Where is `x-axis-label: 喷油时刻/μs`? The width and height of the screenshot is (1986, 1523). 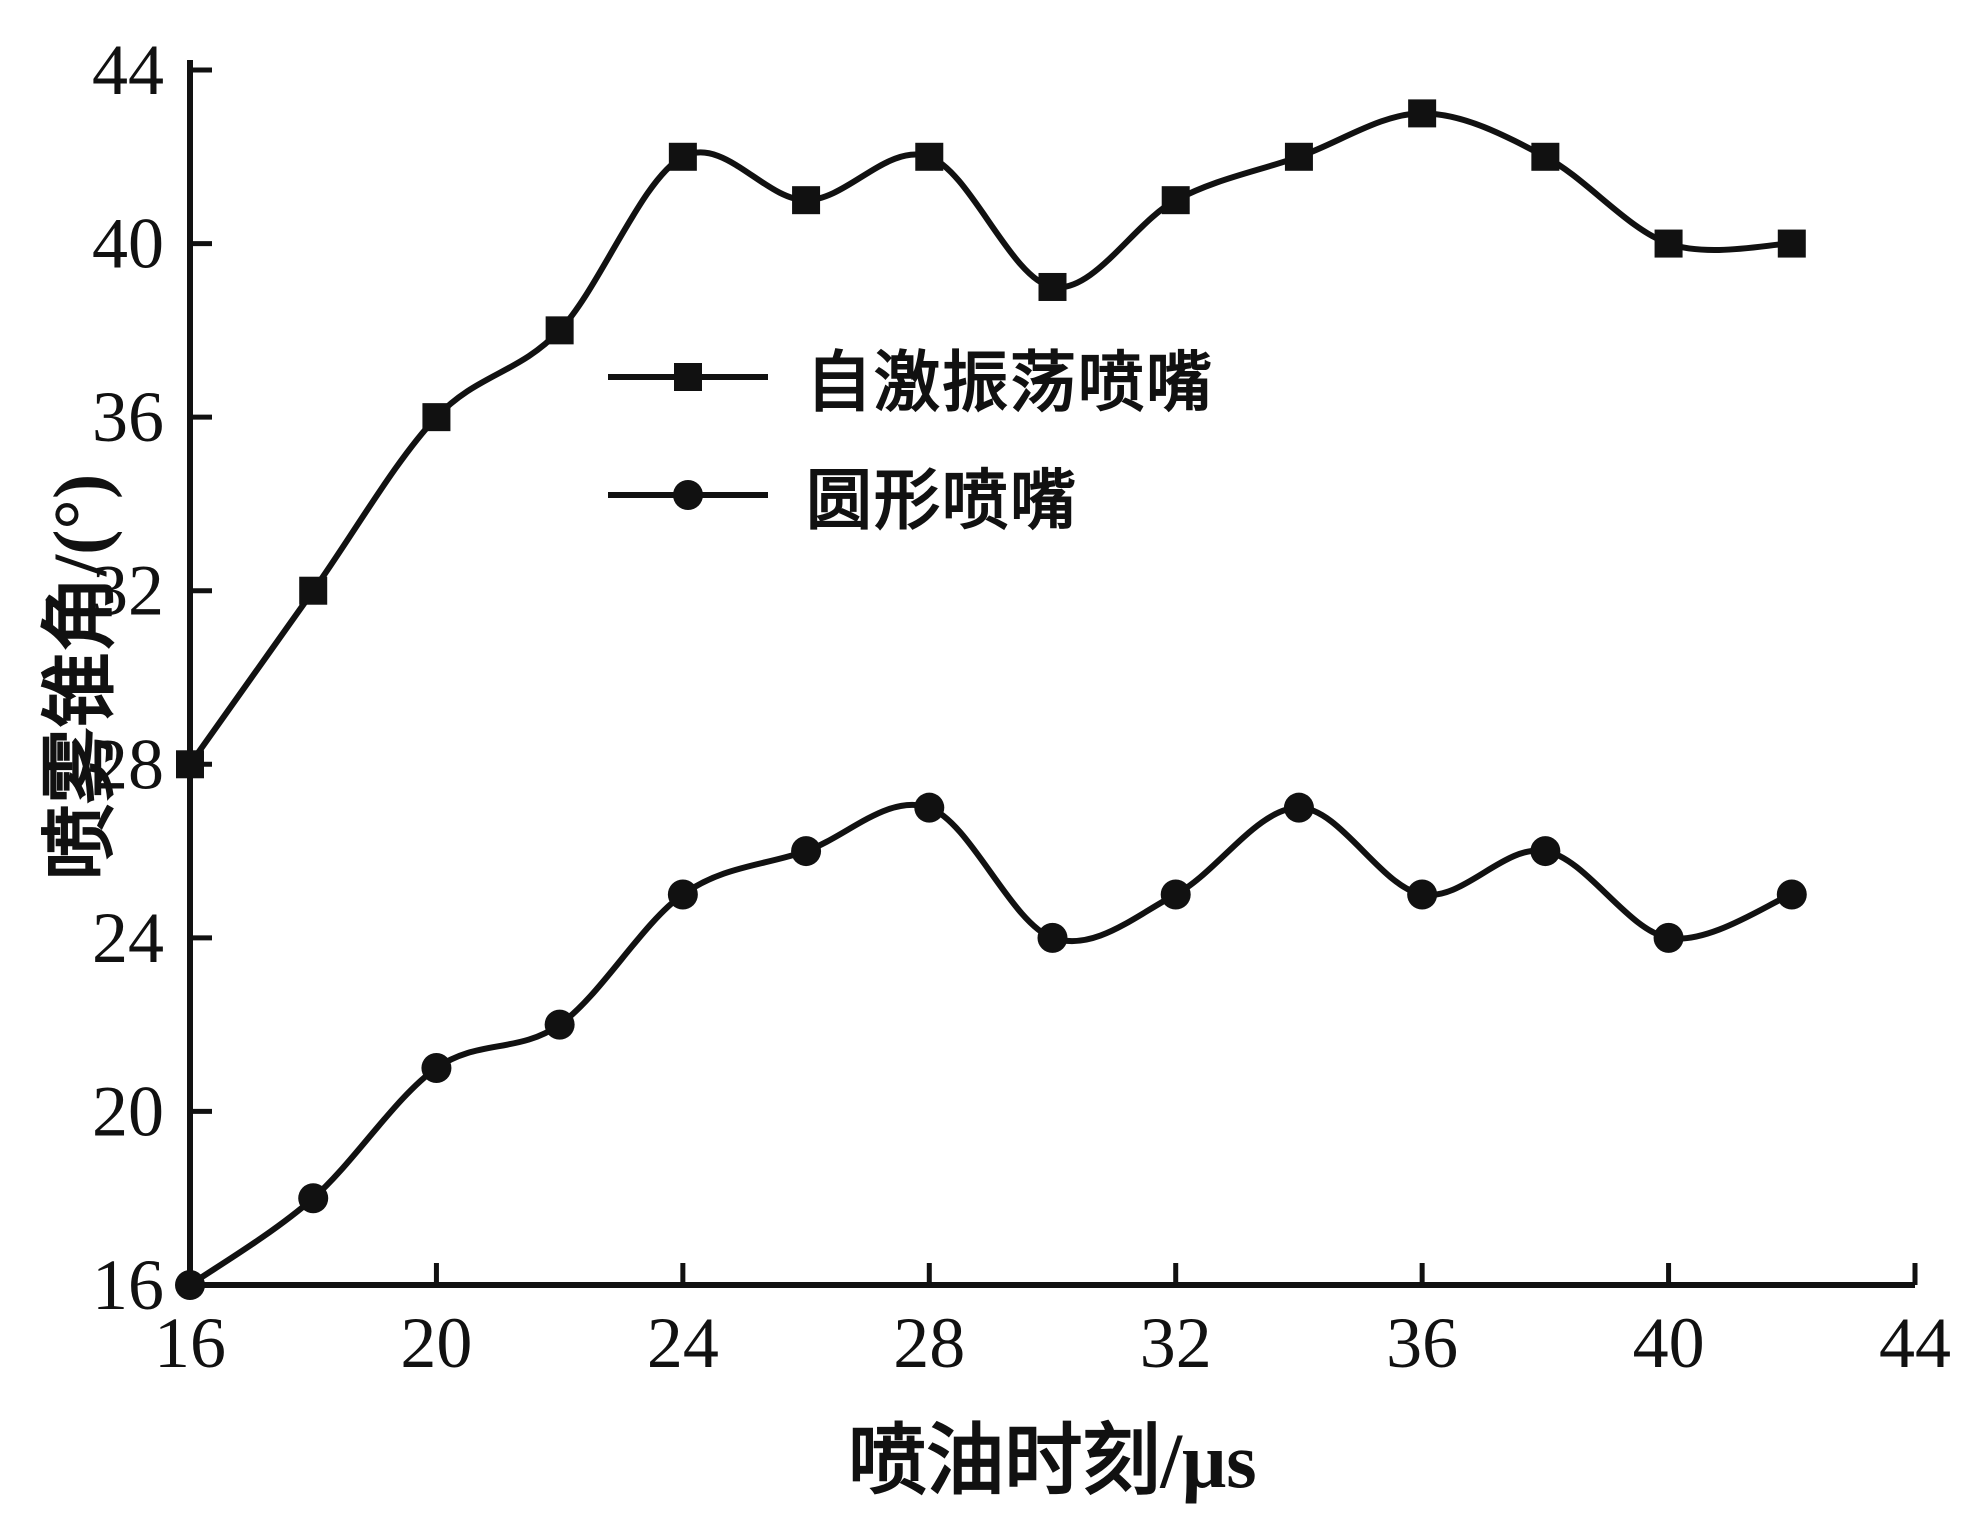
x-axis-label: 喷油时刻/μs is located at coordinates (1052, 1460).